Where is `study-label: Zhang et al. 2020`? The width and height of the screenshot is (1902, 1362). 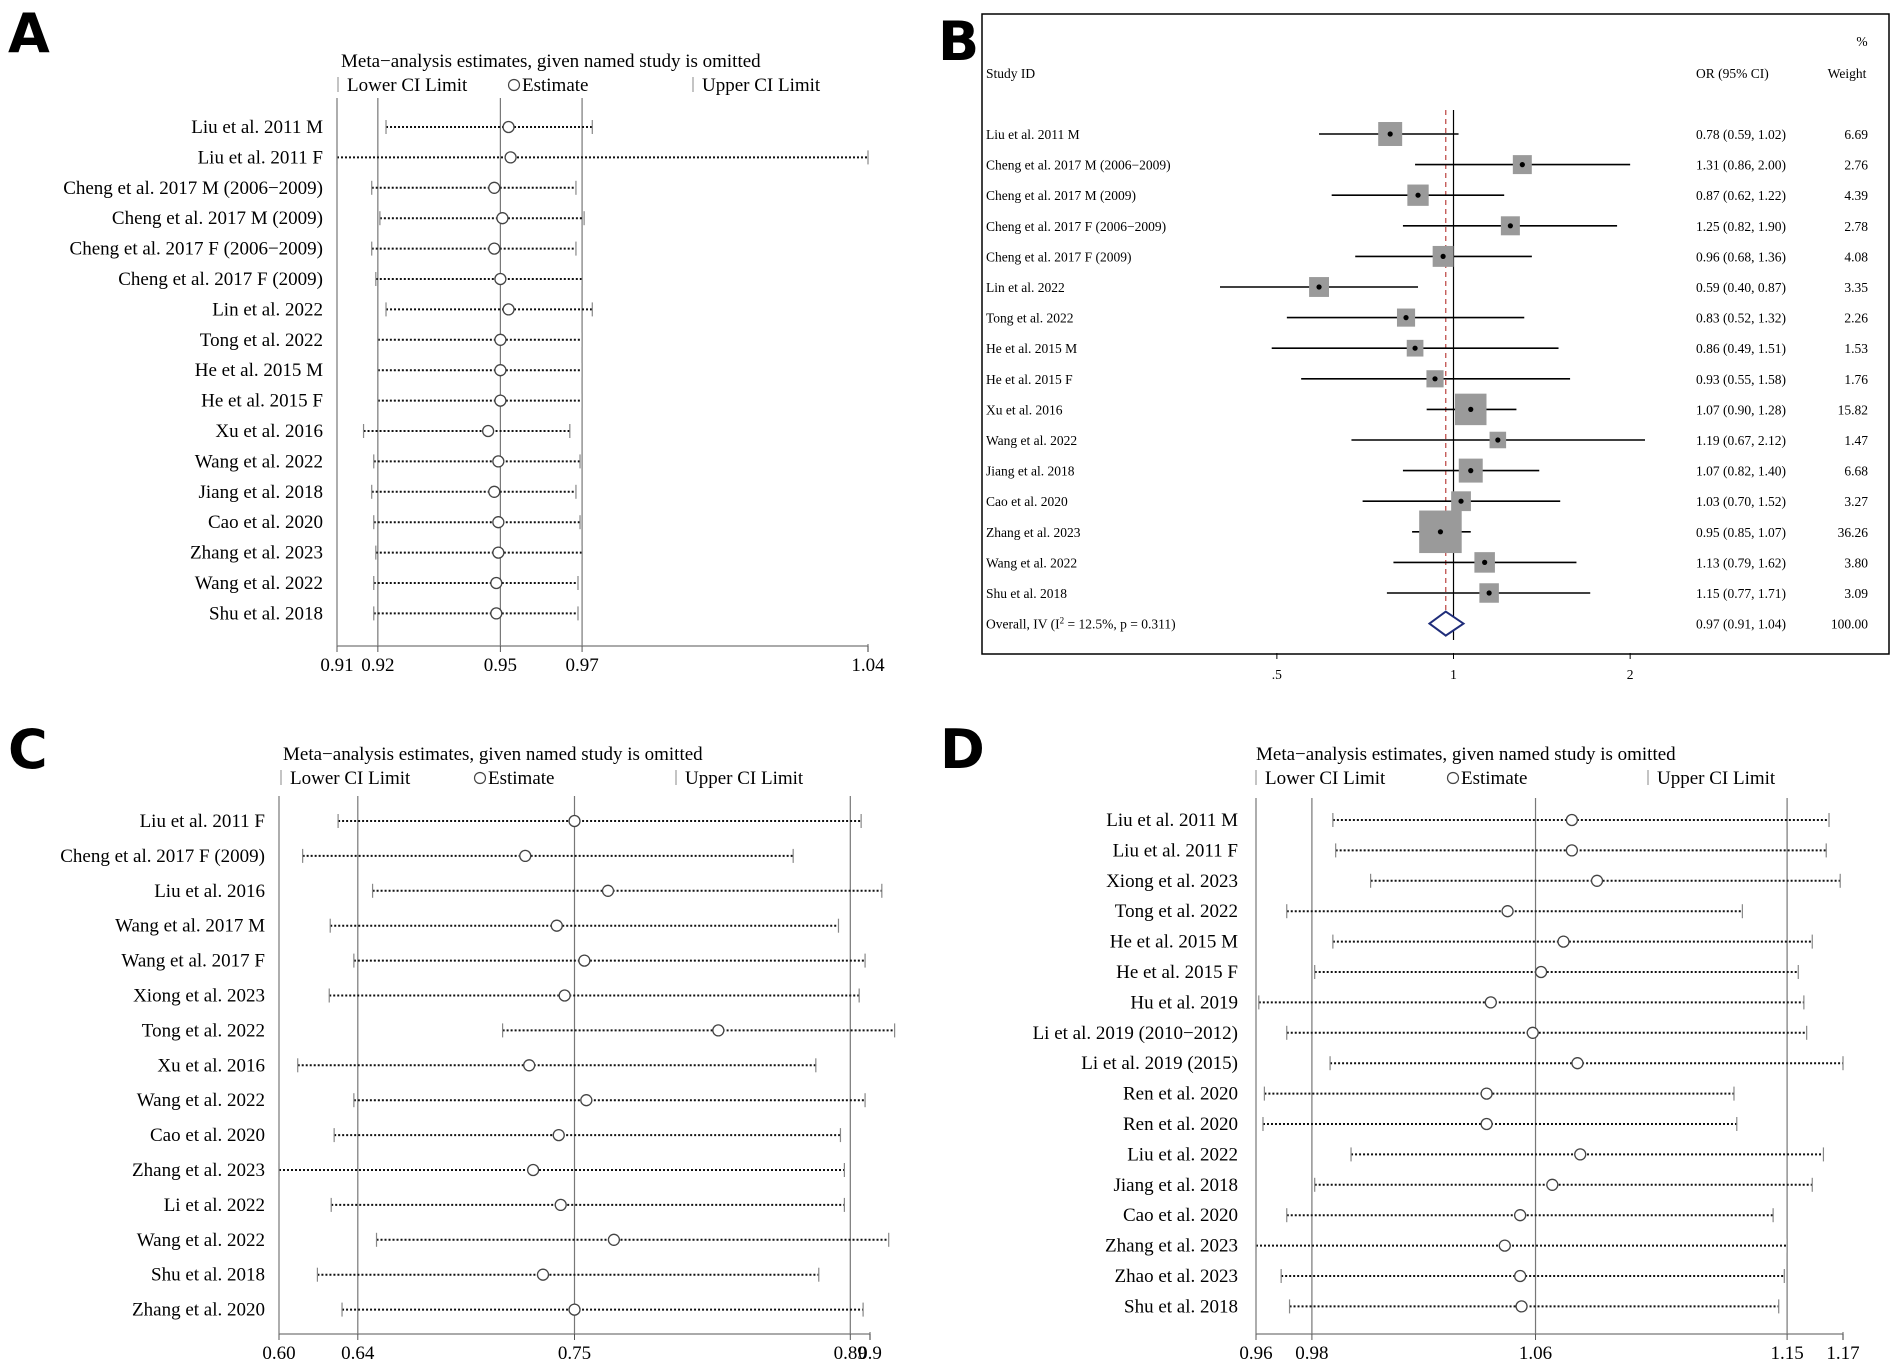 study-label: Zhang et al. 2020 is located at coordinates (198, 1310).